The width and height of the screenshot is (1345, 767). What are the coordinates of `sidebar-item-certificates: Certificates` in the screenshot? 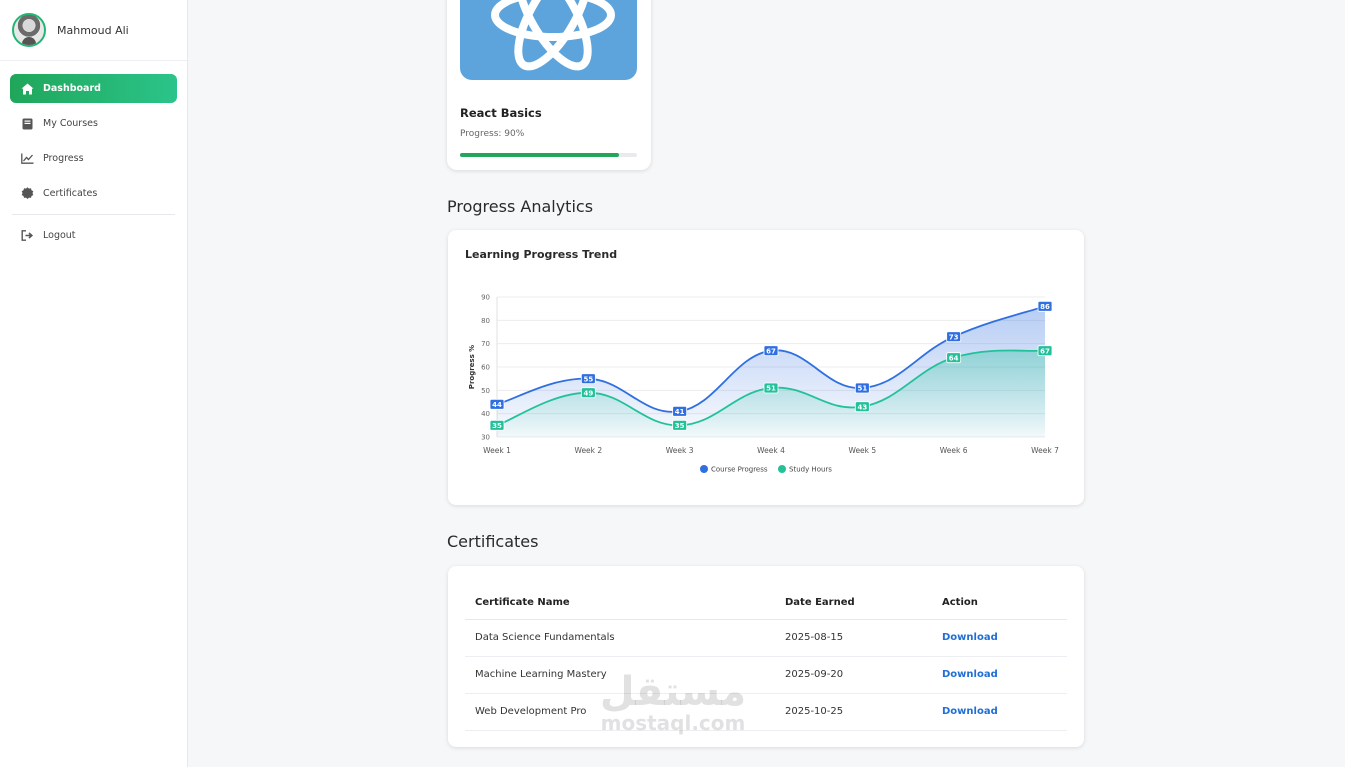 It's located at (93, 193).